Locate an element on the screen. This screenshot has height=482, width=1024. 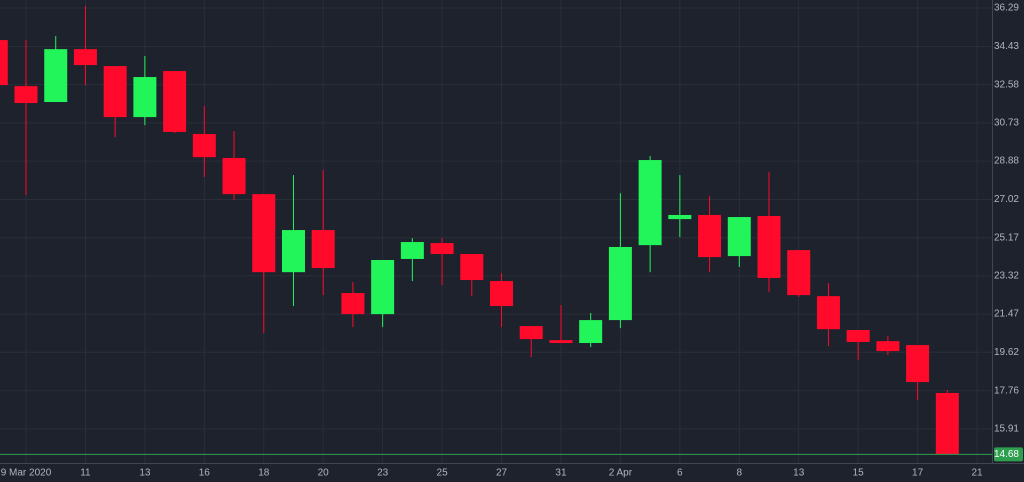
x-tick-label: 8 is located at coordinates (739, 473).